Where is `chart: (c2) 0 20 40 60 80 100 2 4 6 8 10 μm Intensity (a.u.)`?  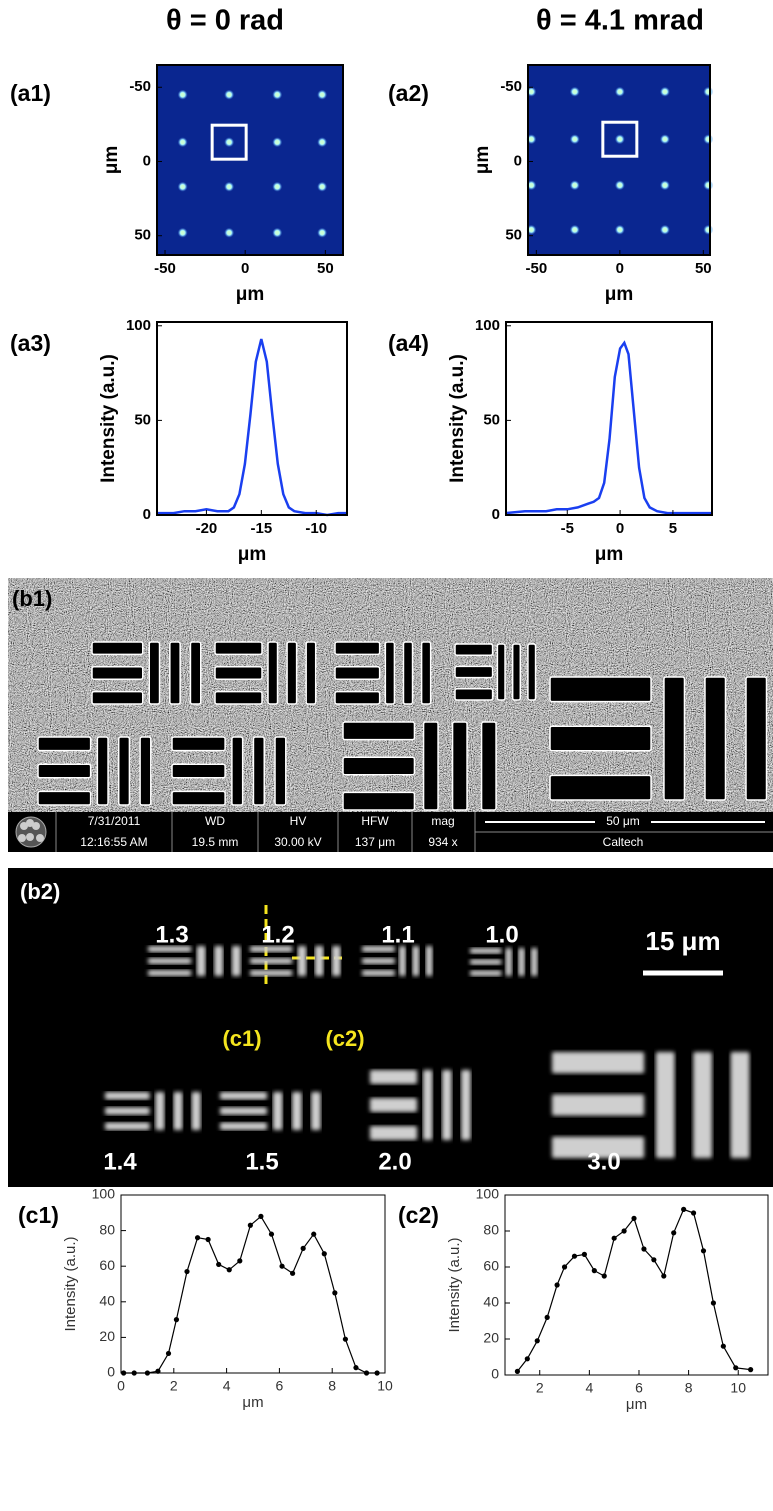
chart: (c2) 0 20 40 60 80 100 2 4 6 8 10 μm Intensity (a.u.) is located at coordinates (583, 1299).